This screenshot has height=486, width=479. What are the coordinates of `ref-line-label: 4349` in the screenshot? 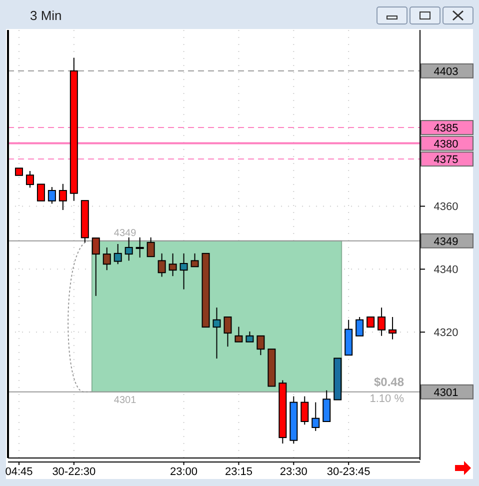 It's located at (446, 242).